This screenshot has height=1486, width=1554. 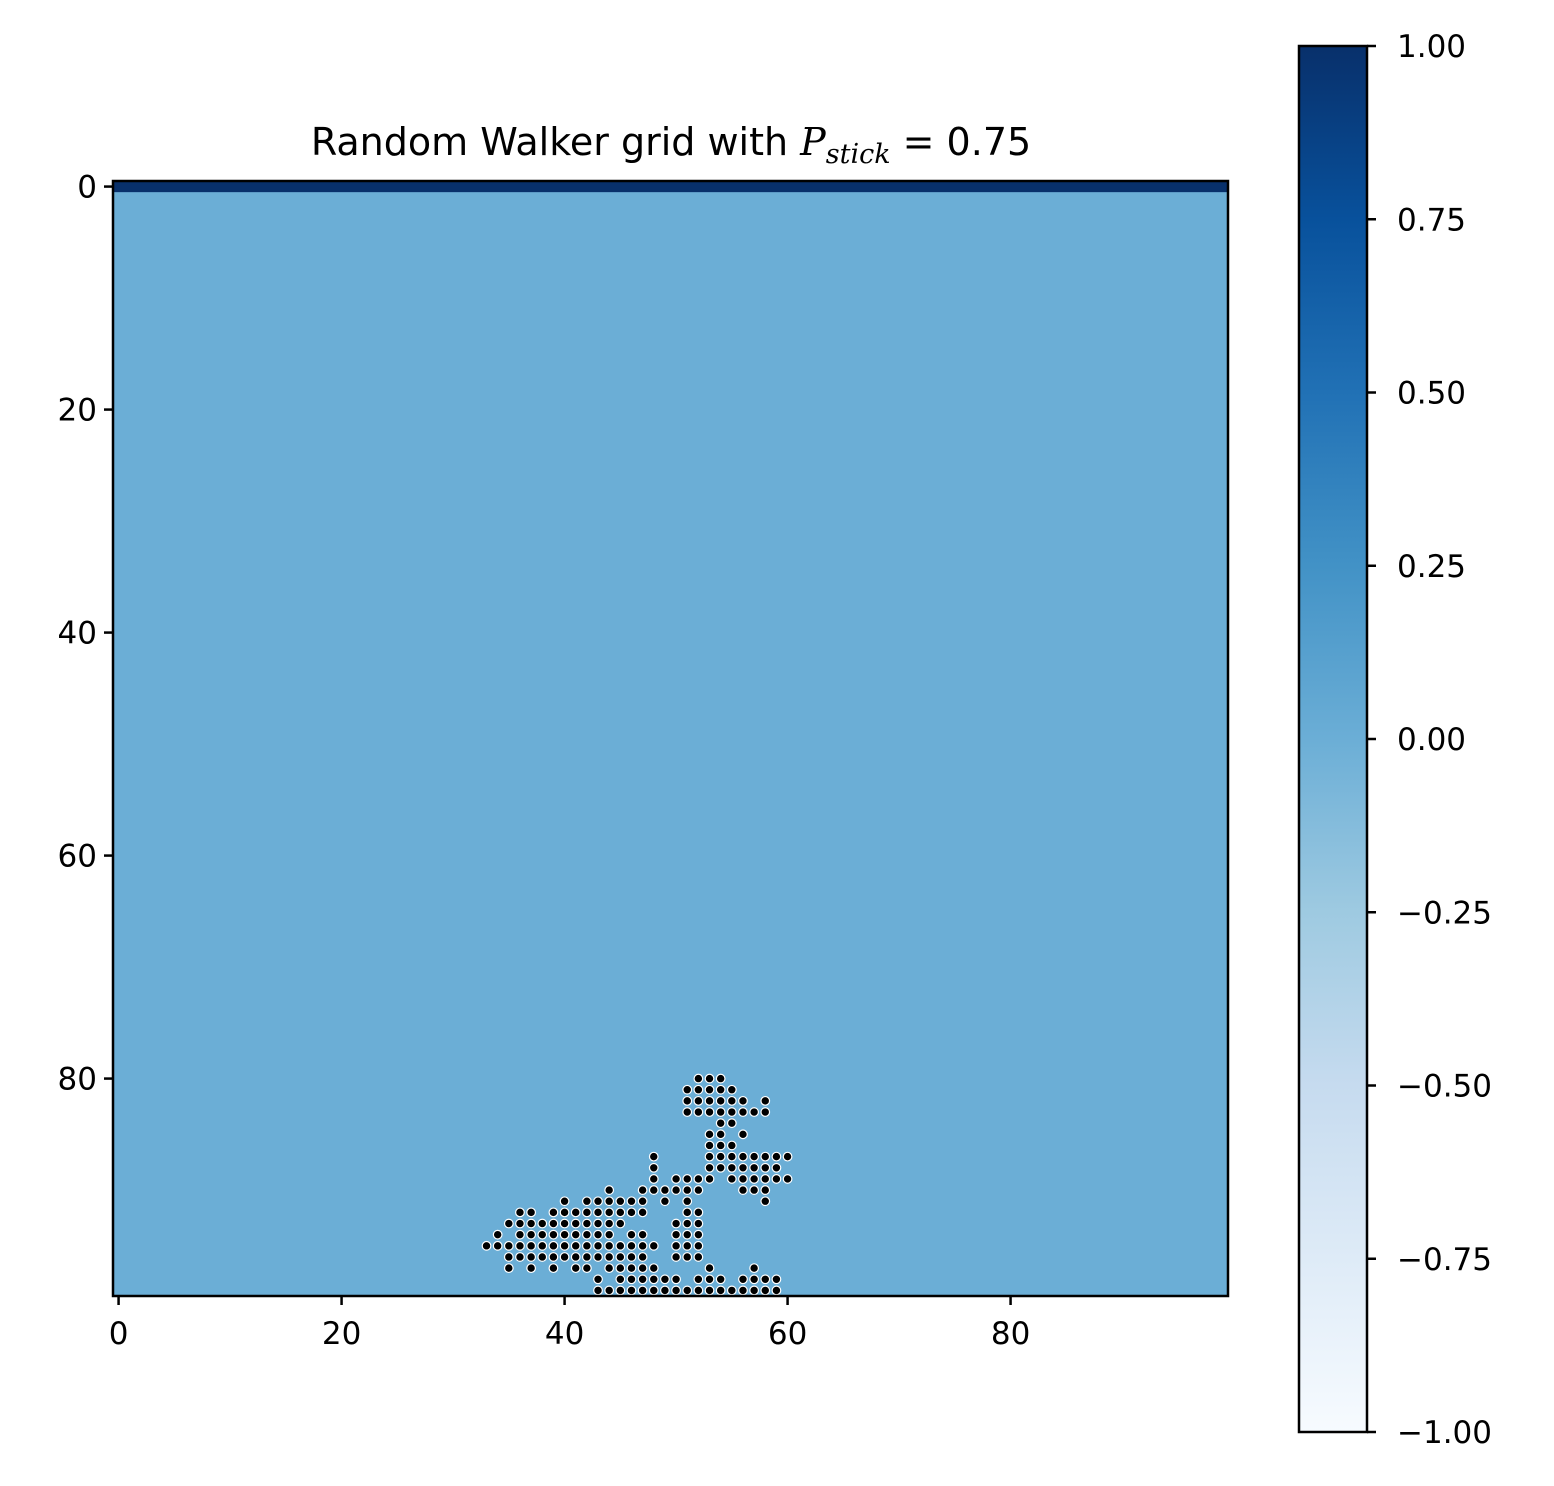 I want to click on colorbar-tick-label: −0.25, so click(x=1444, y=913).